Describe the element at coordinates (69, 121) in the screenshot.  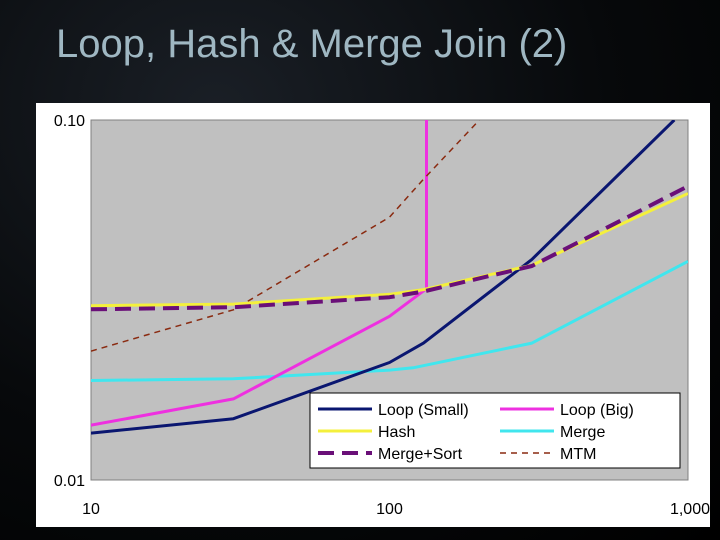
I see `y-tick-label: 0.10` at that location.